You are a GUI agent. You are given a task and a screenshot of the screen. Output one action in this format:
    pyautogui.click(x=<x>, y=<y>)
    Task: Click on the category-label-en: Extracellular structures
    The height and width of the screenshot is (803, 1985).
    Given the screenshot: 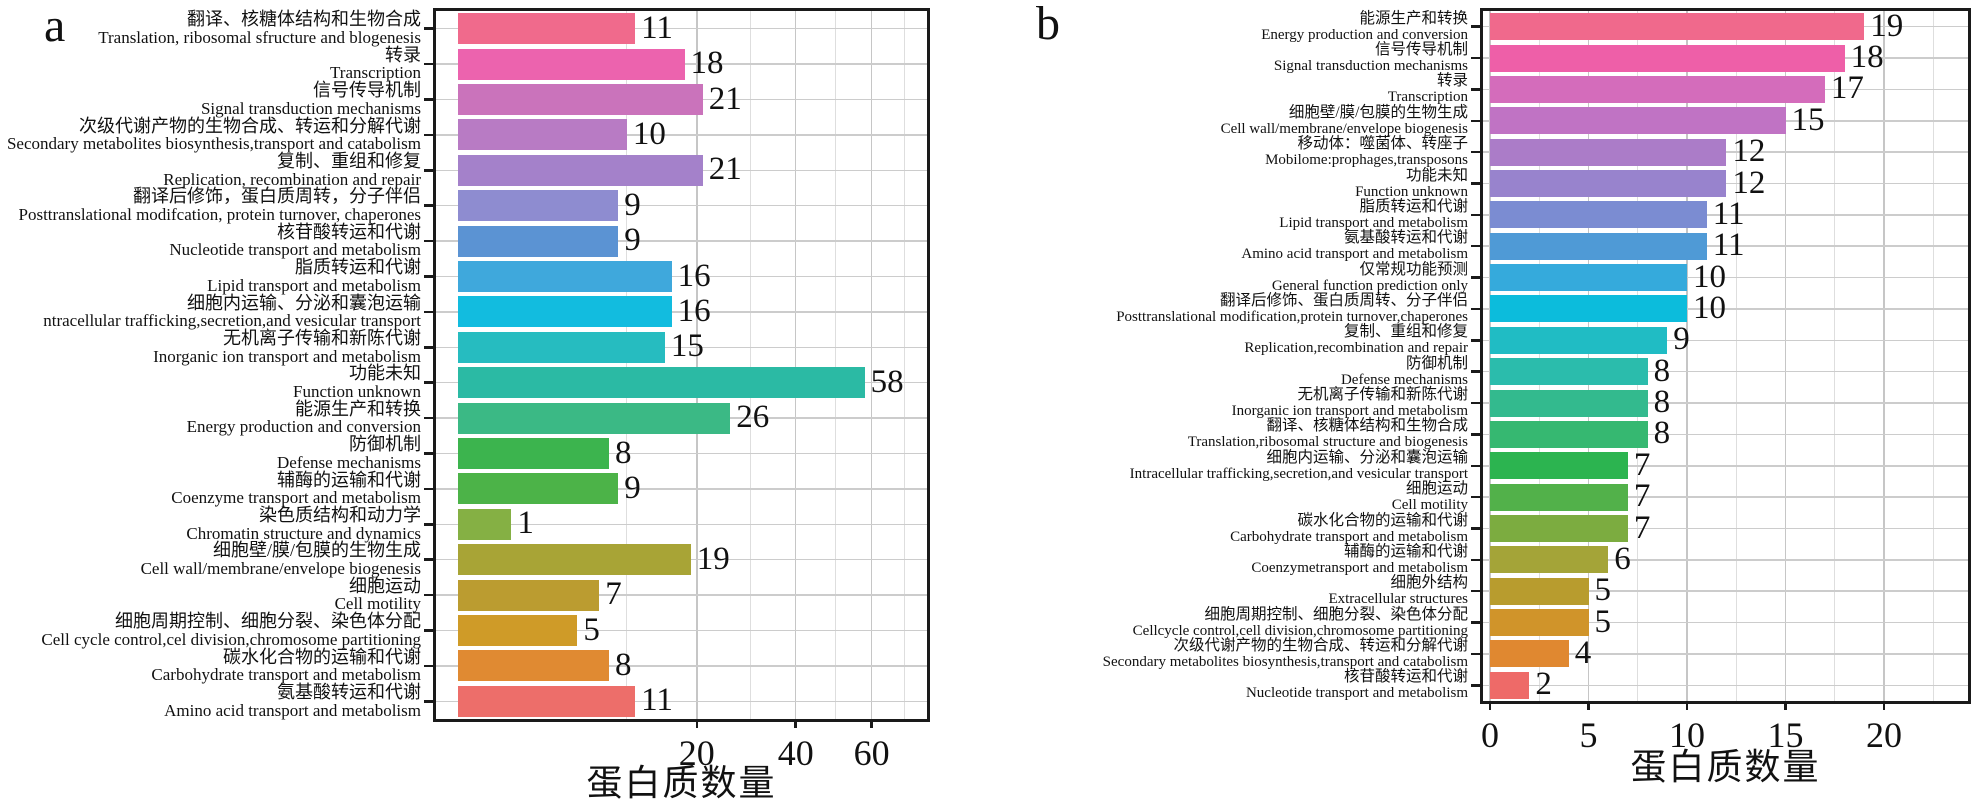 What is the action you would take?
    pyautogui.click(x=1398, y=599)
    